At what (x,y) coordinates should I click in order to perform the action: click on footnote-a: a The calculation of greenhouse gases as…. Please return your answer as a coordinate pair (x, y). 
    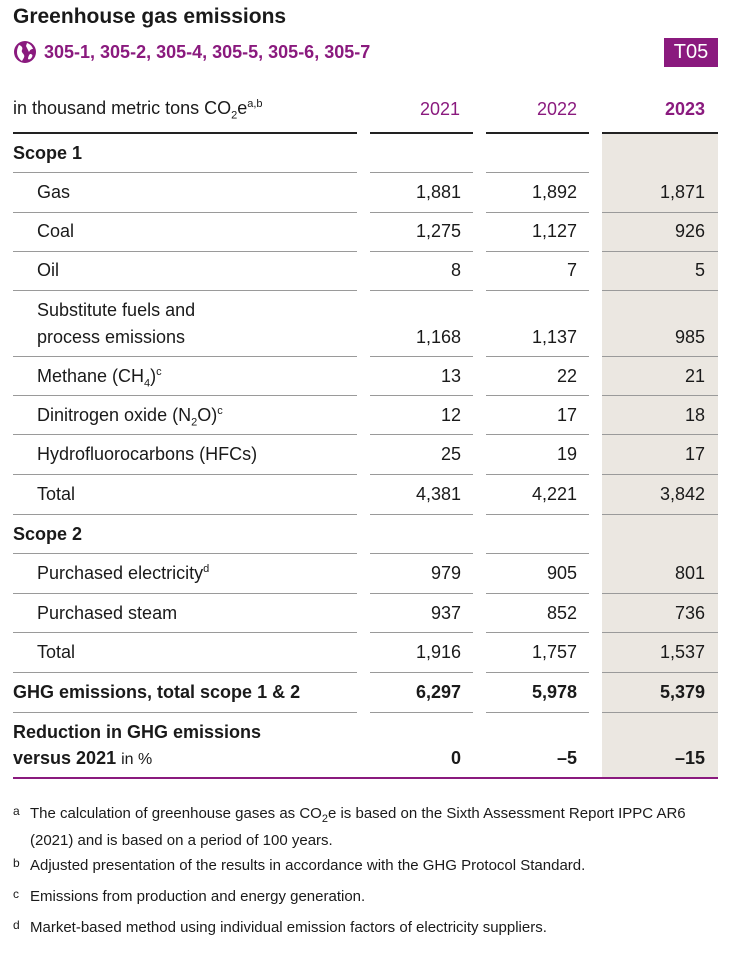
    Looking at the image, I should click on (349, 826).